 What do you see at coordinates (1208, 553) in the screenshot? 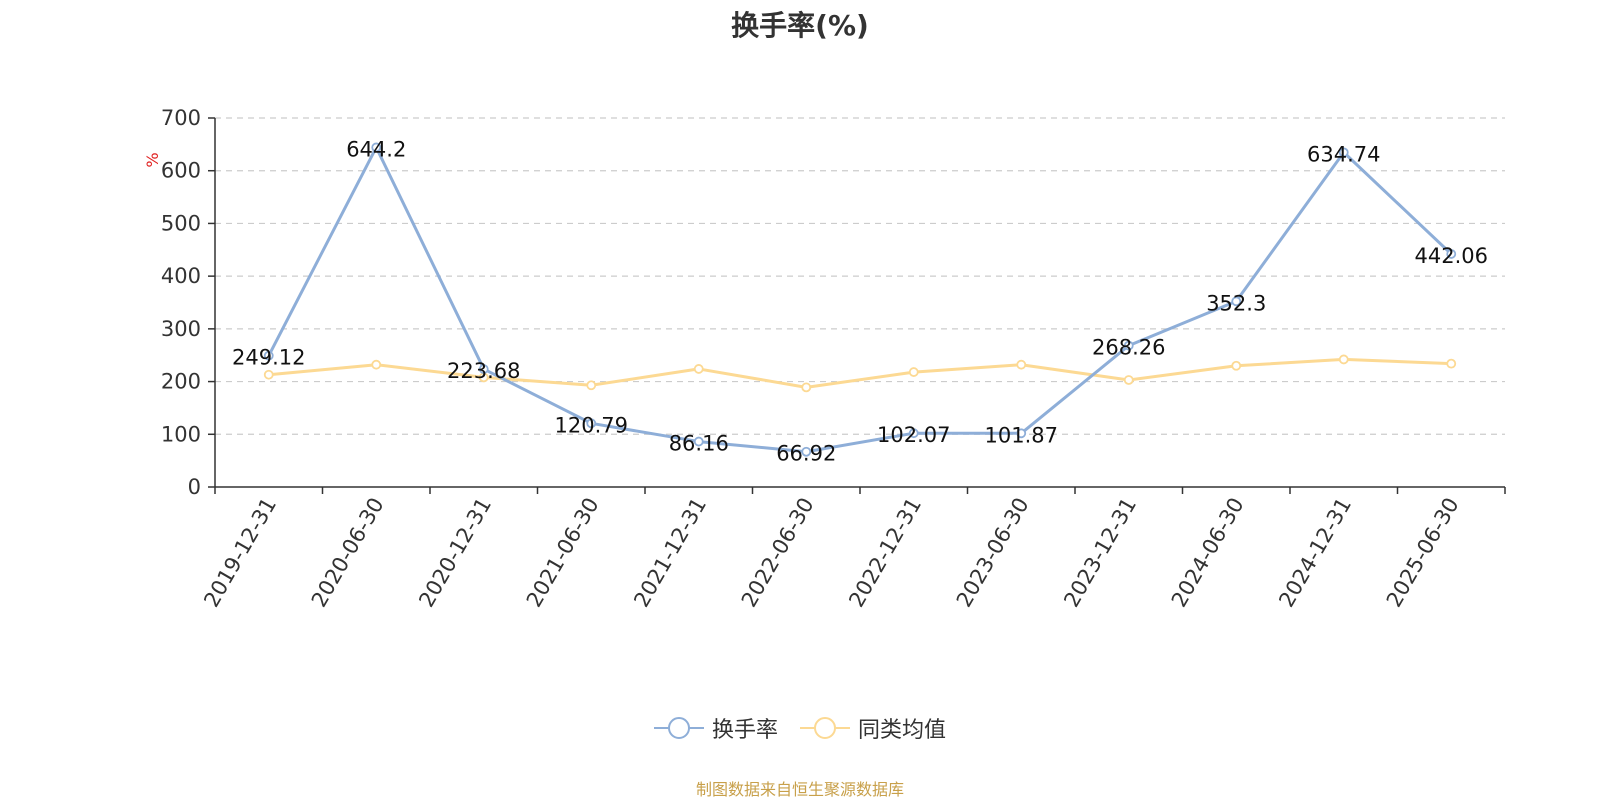
I see `x-tick-label: 2024-06-30` at bounding box center [1208, 553].